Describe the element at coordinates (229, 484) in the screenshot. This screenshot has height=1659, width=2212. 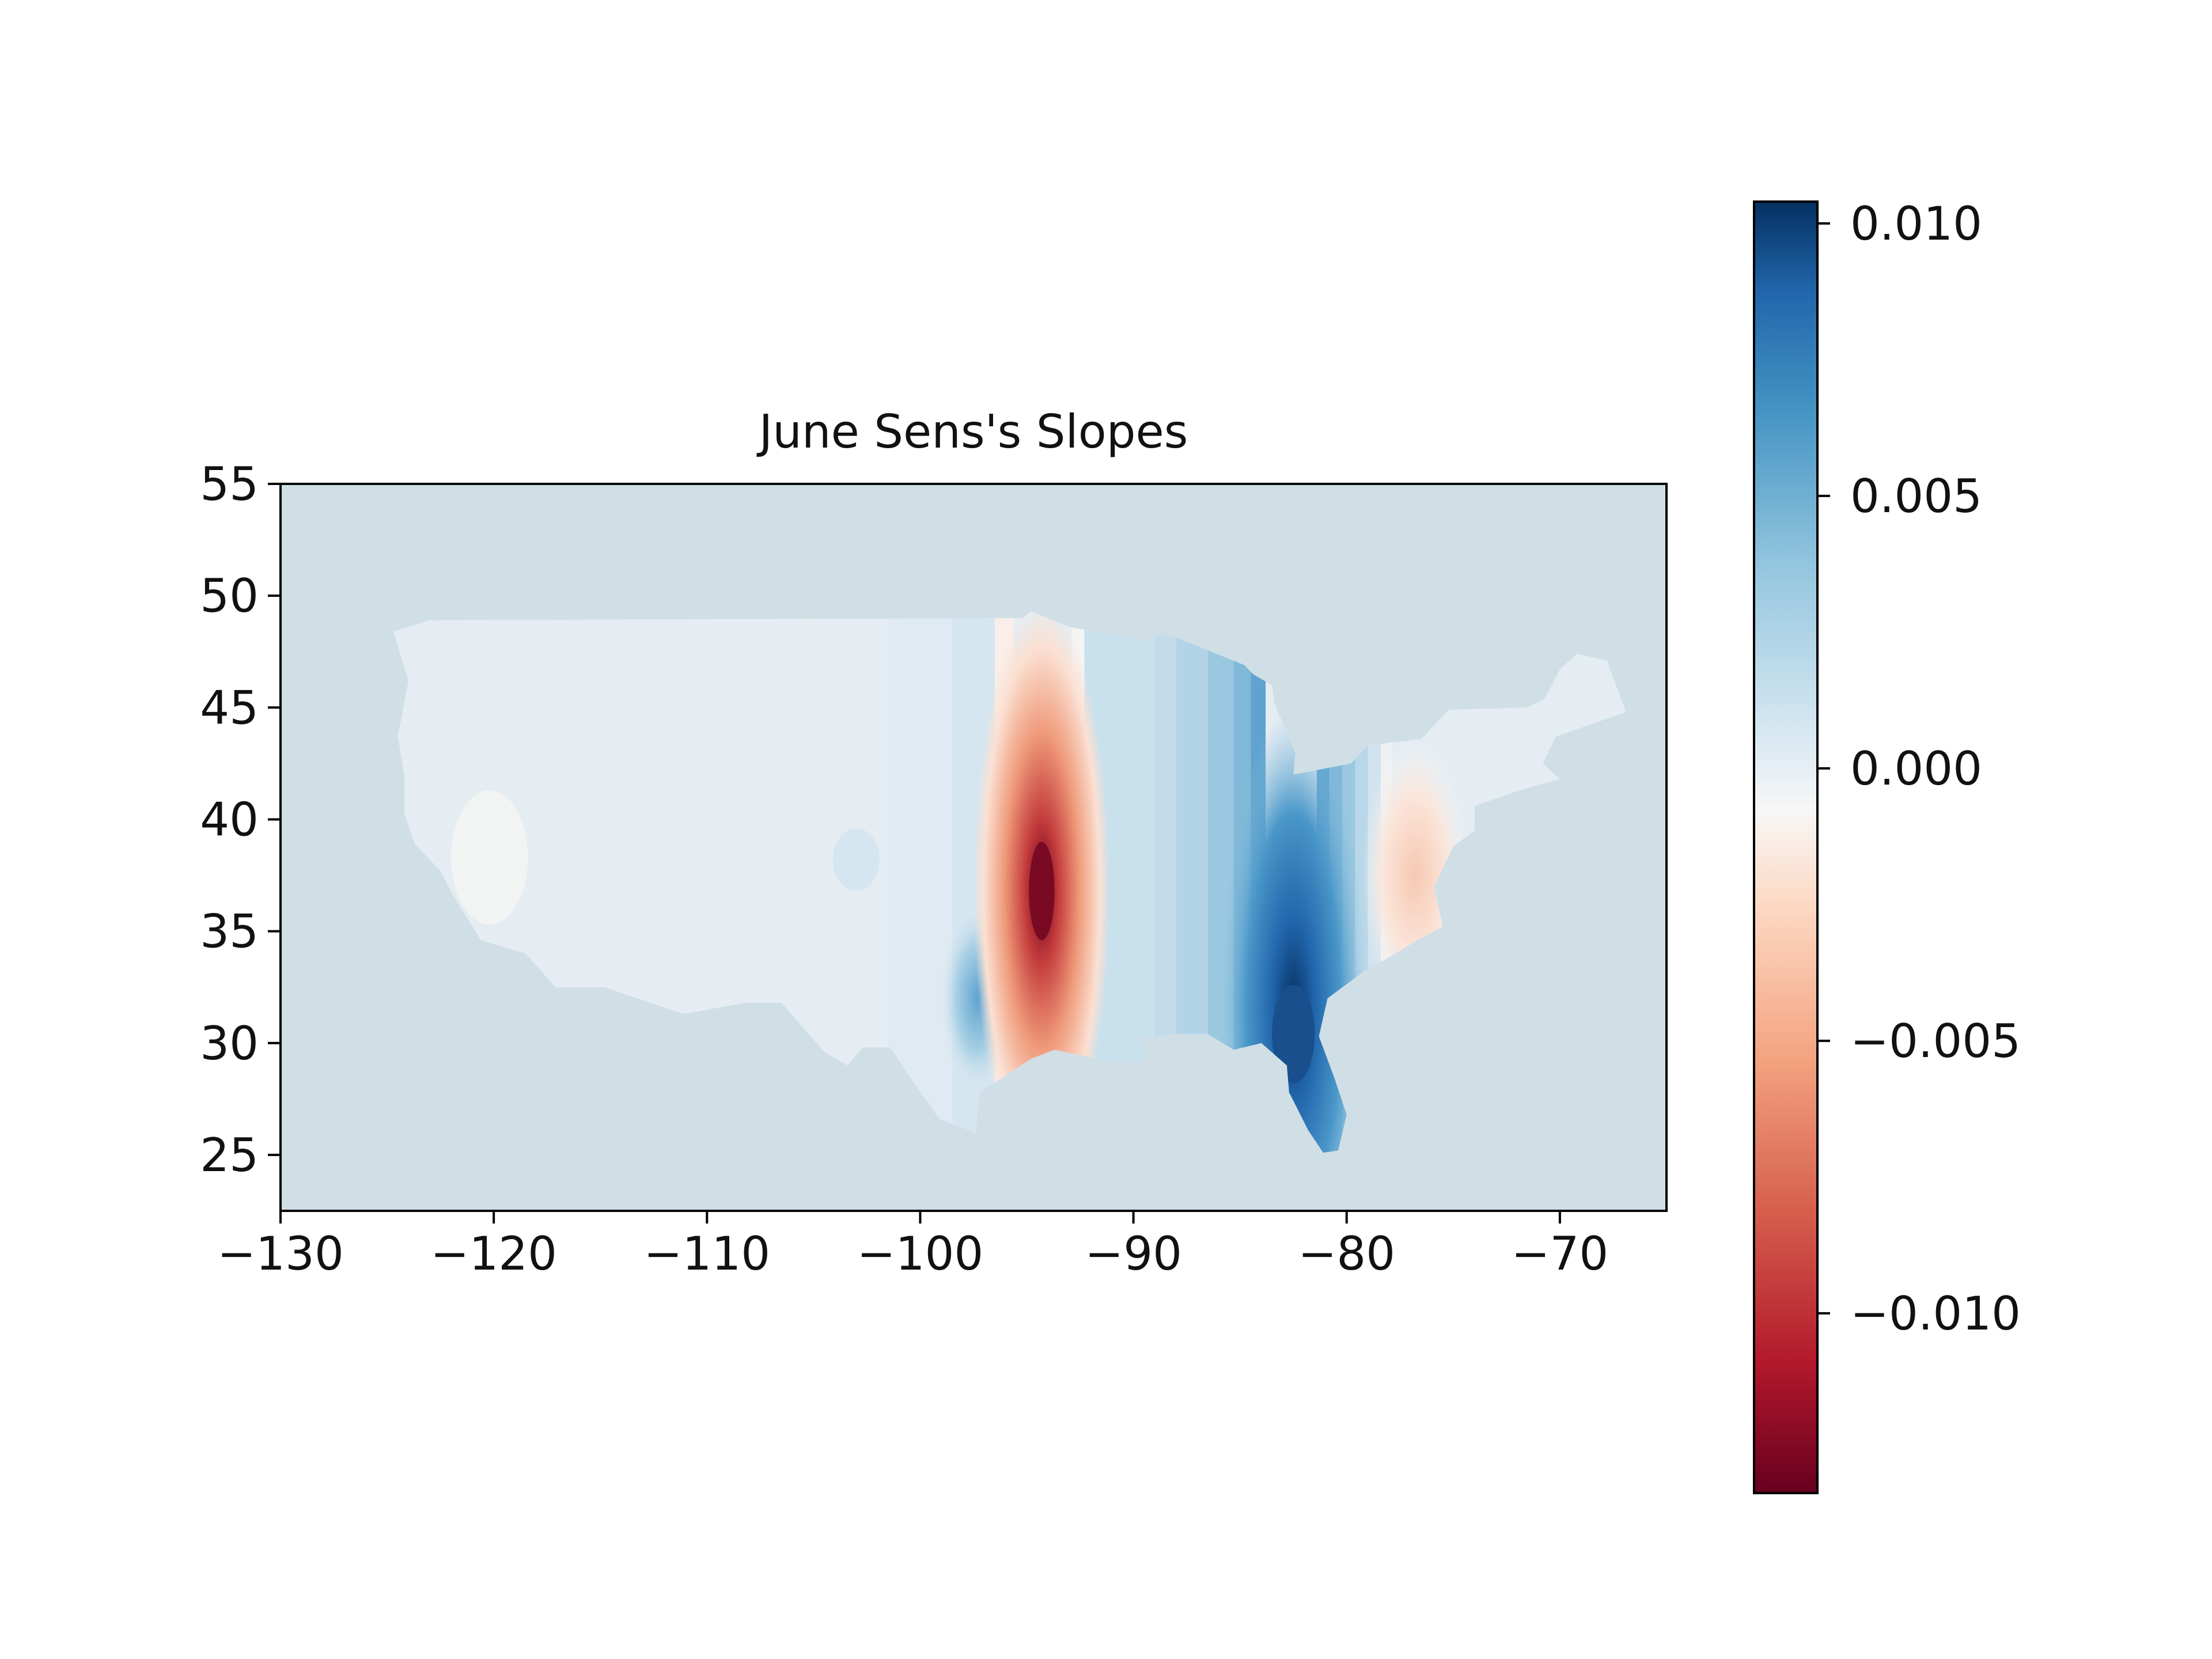
I see `y-tick-label: 55` at that location.